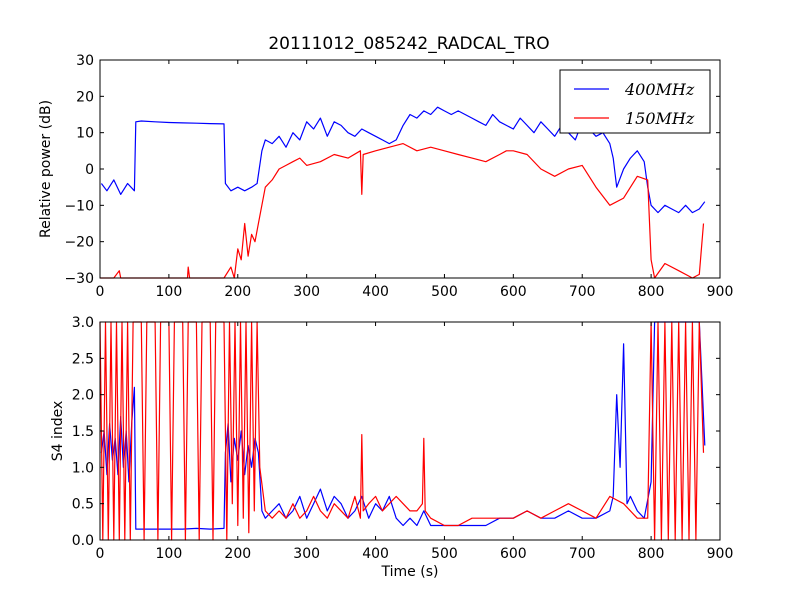 This screenshot has width=800, height=600. What do you see at coordinates (83, 468) in the screenshot?
I see `y-tick-label: 1.0` at bounding box center [83, 468].